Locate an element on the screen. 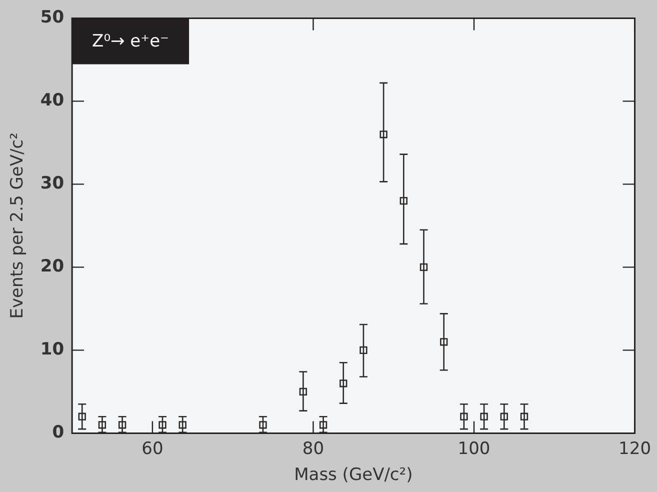 This screenshot has height=492, width=657. y-axis-title: Events per 2.5 GeV/c² is located at coordinates (18, 225).